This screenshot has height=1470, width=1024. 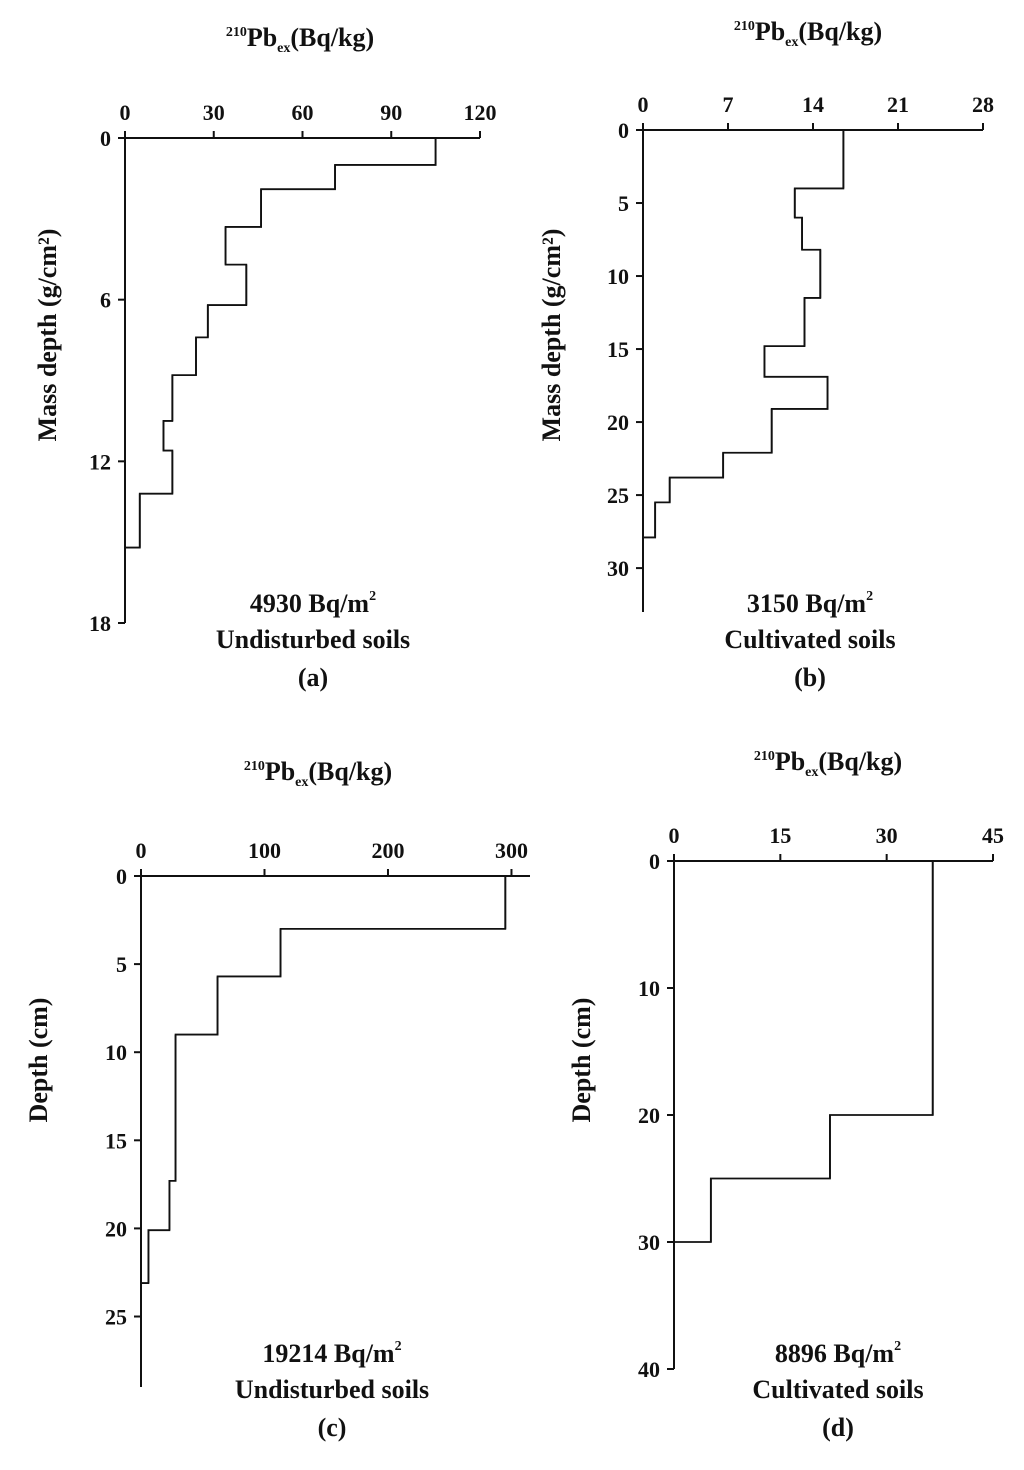 I want to click on soil-type-label-b: Cultivated soils, so click(x=809, y=639).